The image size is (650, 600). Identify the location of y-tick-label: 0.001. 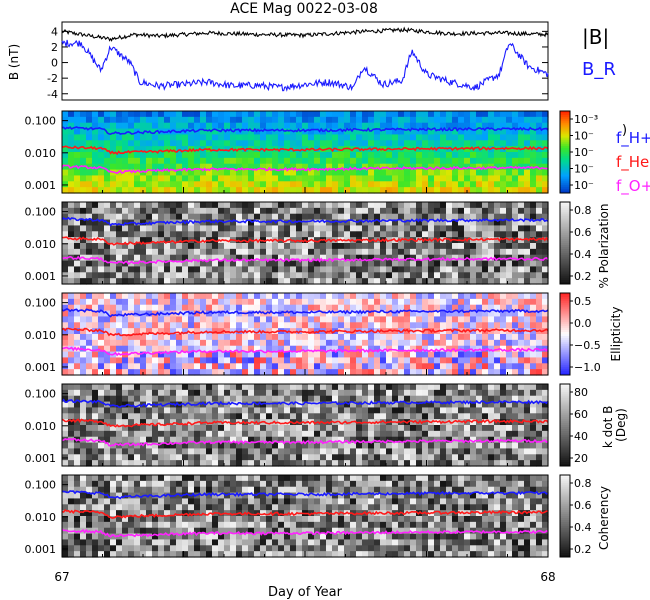
(41, 185).